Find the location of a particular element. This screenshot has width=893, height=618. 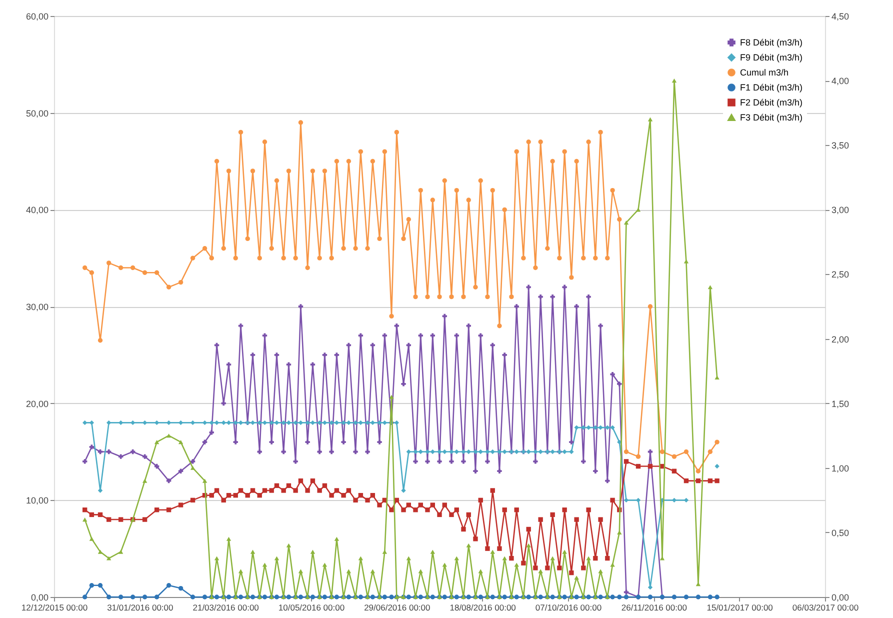

y2-tick-label: 4,50 is located at coordinates (841, 17).